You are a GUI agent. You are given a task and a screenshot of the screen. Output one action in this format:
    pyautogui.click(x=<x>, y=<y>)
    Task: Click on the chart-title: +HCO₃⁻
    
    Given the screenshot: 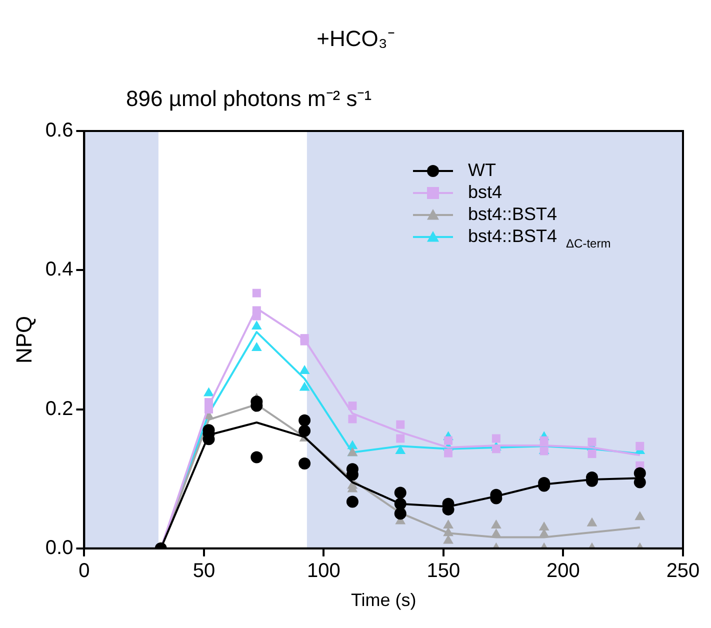 What is the action you would take?
    pyautogui.click(x=356, y=39)
    